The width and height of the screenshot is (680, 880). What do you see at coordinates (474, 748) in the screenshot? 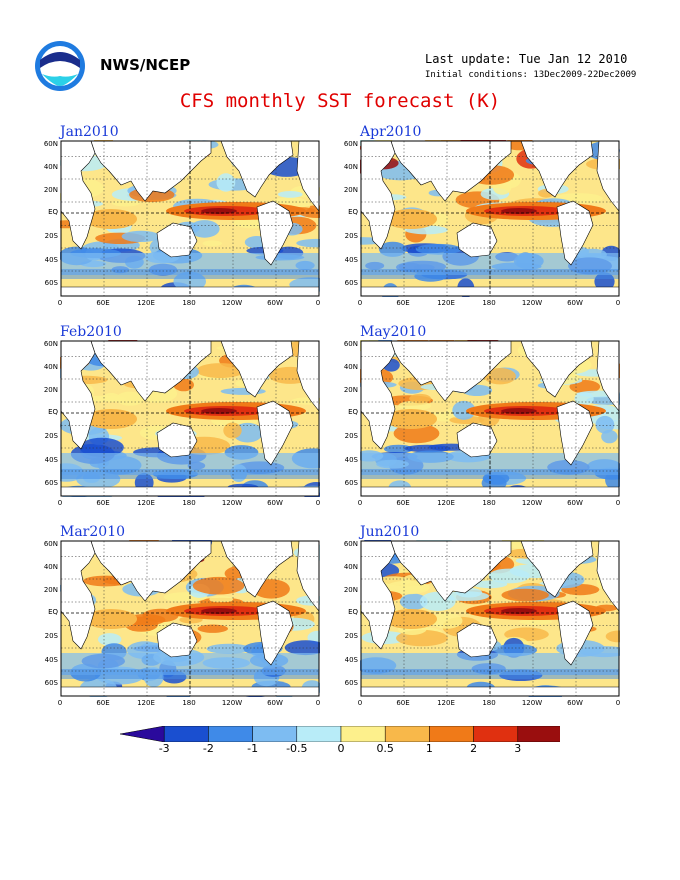
I see `colorbar-tick-label: 2` at bounding box center [474, 748].